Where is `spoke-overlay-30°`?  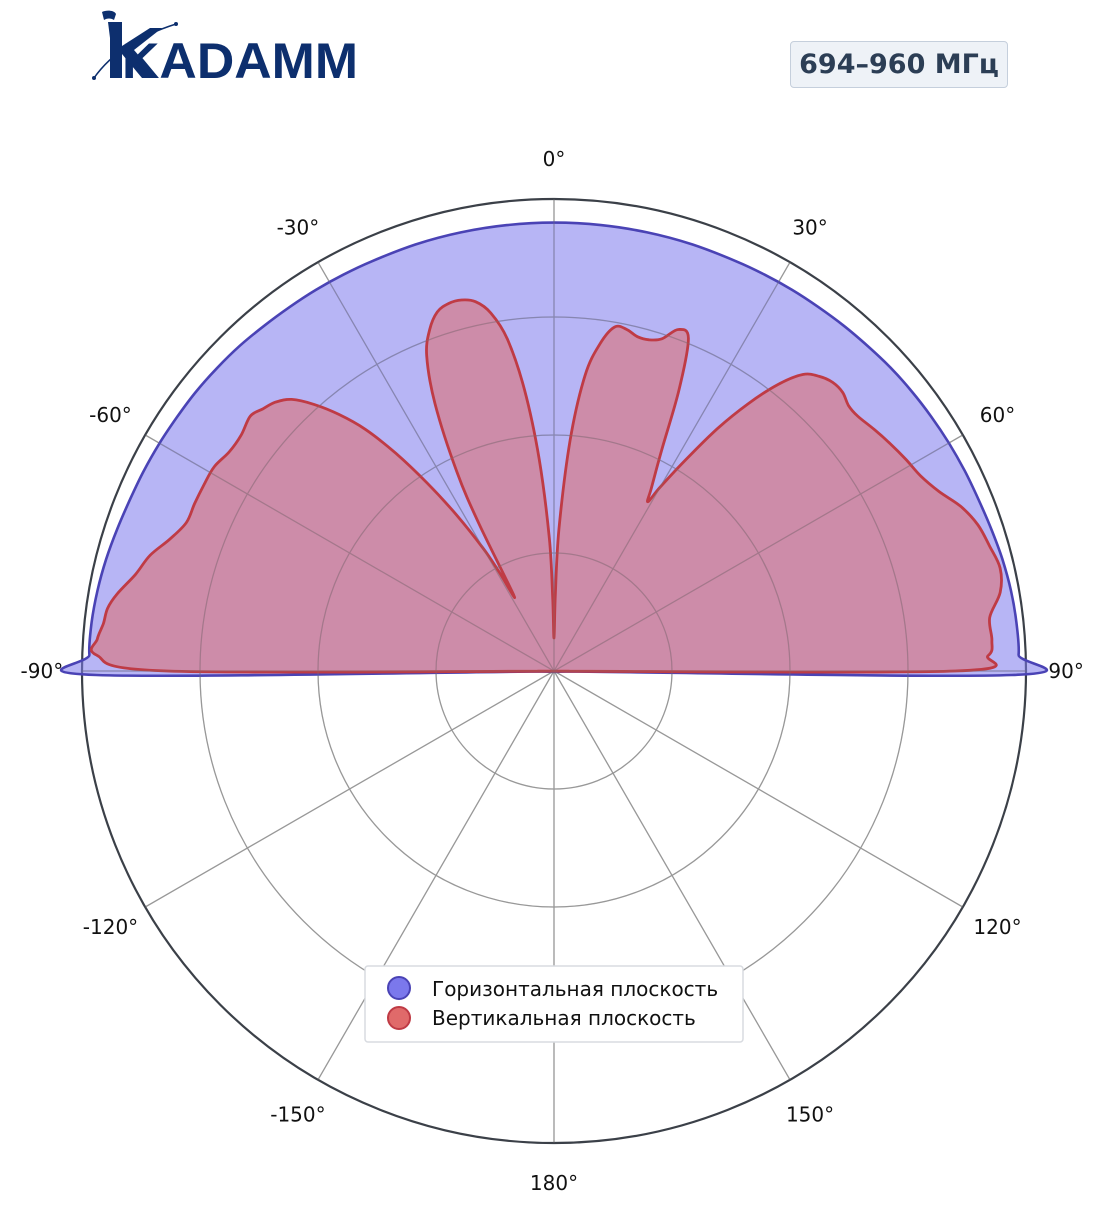
spoke-overlay-30° is located at coordinates (672, 466).